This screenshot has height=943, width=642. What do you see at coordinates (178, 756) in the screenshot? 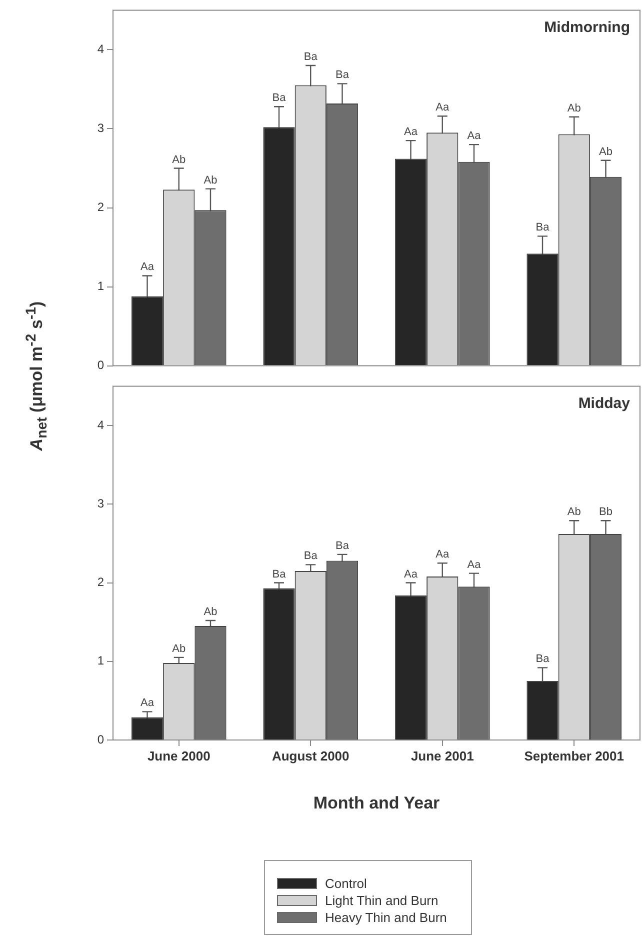
I see `x-tick-label: June 2000` at bounding box center [178, 756].